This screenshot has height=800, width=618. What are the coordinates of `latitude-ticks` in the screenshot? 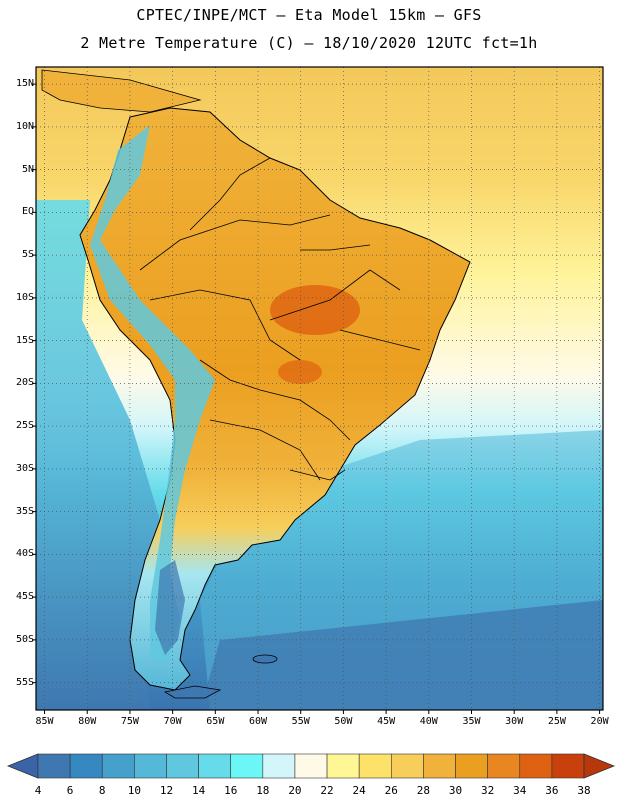 It's located at (34, 383).